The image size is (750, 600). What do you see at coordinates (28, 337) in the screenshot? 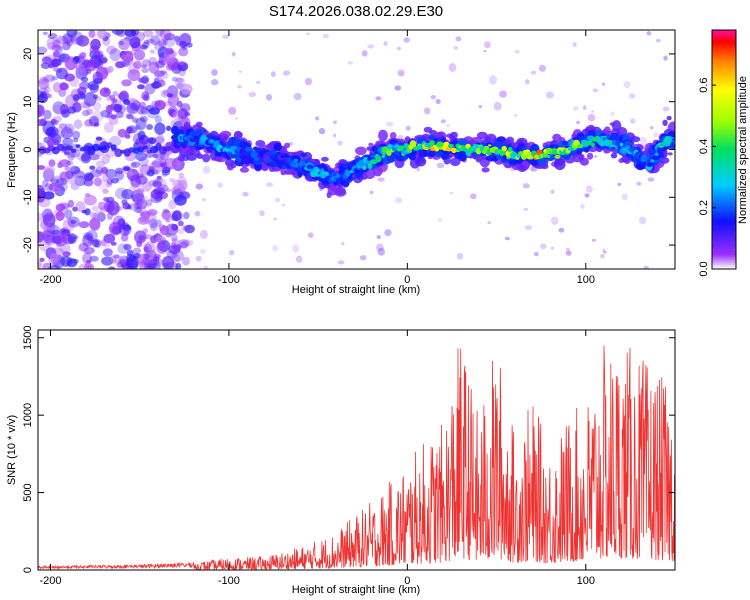
I see `y-tick-label: 1500` at bounding box center [28, 337].